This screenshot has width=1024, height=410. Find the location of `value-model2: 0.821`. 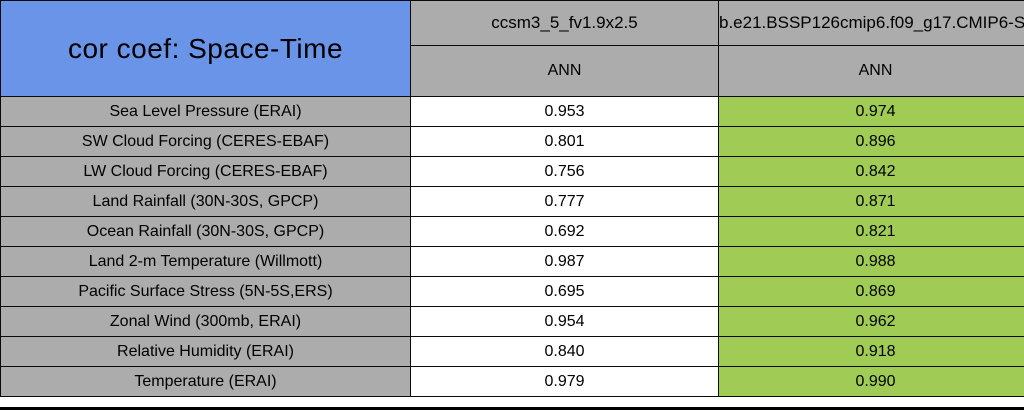

value-model2: 0.821 is located at coordinates (871, 231).